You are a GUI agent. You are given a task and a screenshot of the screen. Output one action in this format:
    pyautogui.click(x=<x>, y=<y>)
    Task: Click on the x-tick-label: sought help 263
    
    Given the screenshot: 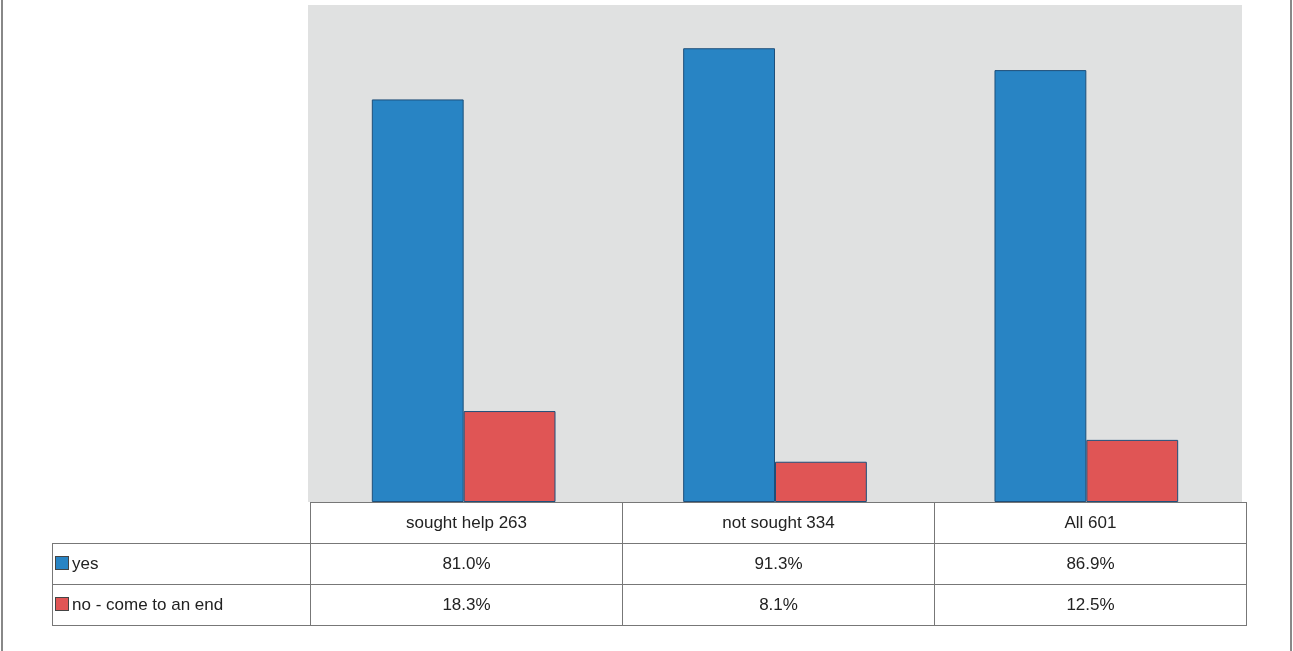 What is the action you would take?
    pyautogui.click(x=466, y=523)
    